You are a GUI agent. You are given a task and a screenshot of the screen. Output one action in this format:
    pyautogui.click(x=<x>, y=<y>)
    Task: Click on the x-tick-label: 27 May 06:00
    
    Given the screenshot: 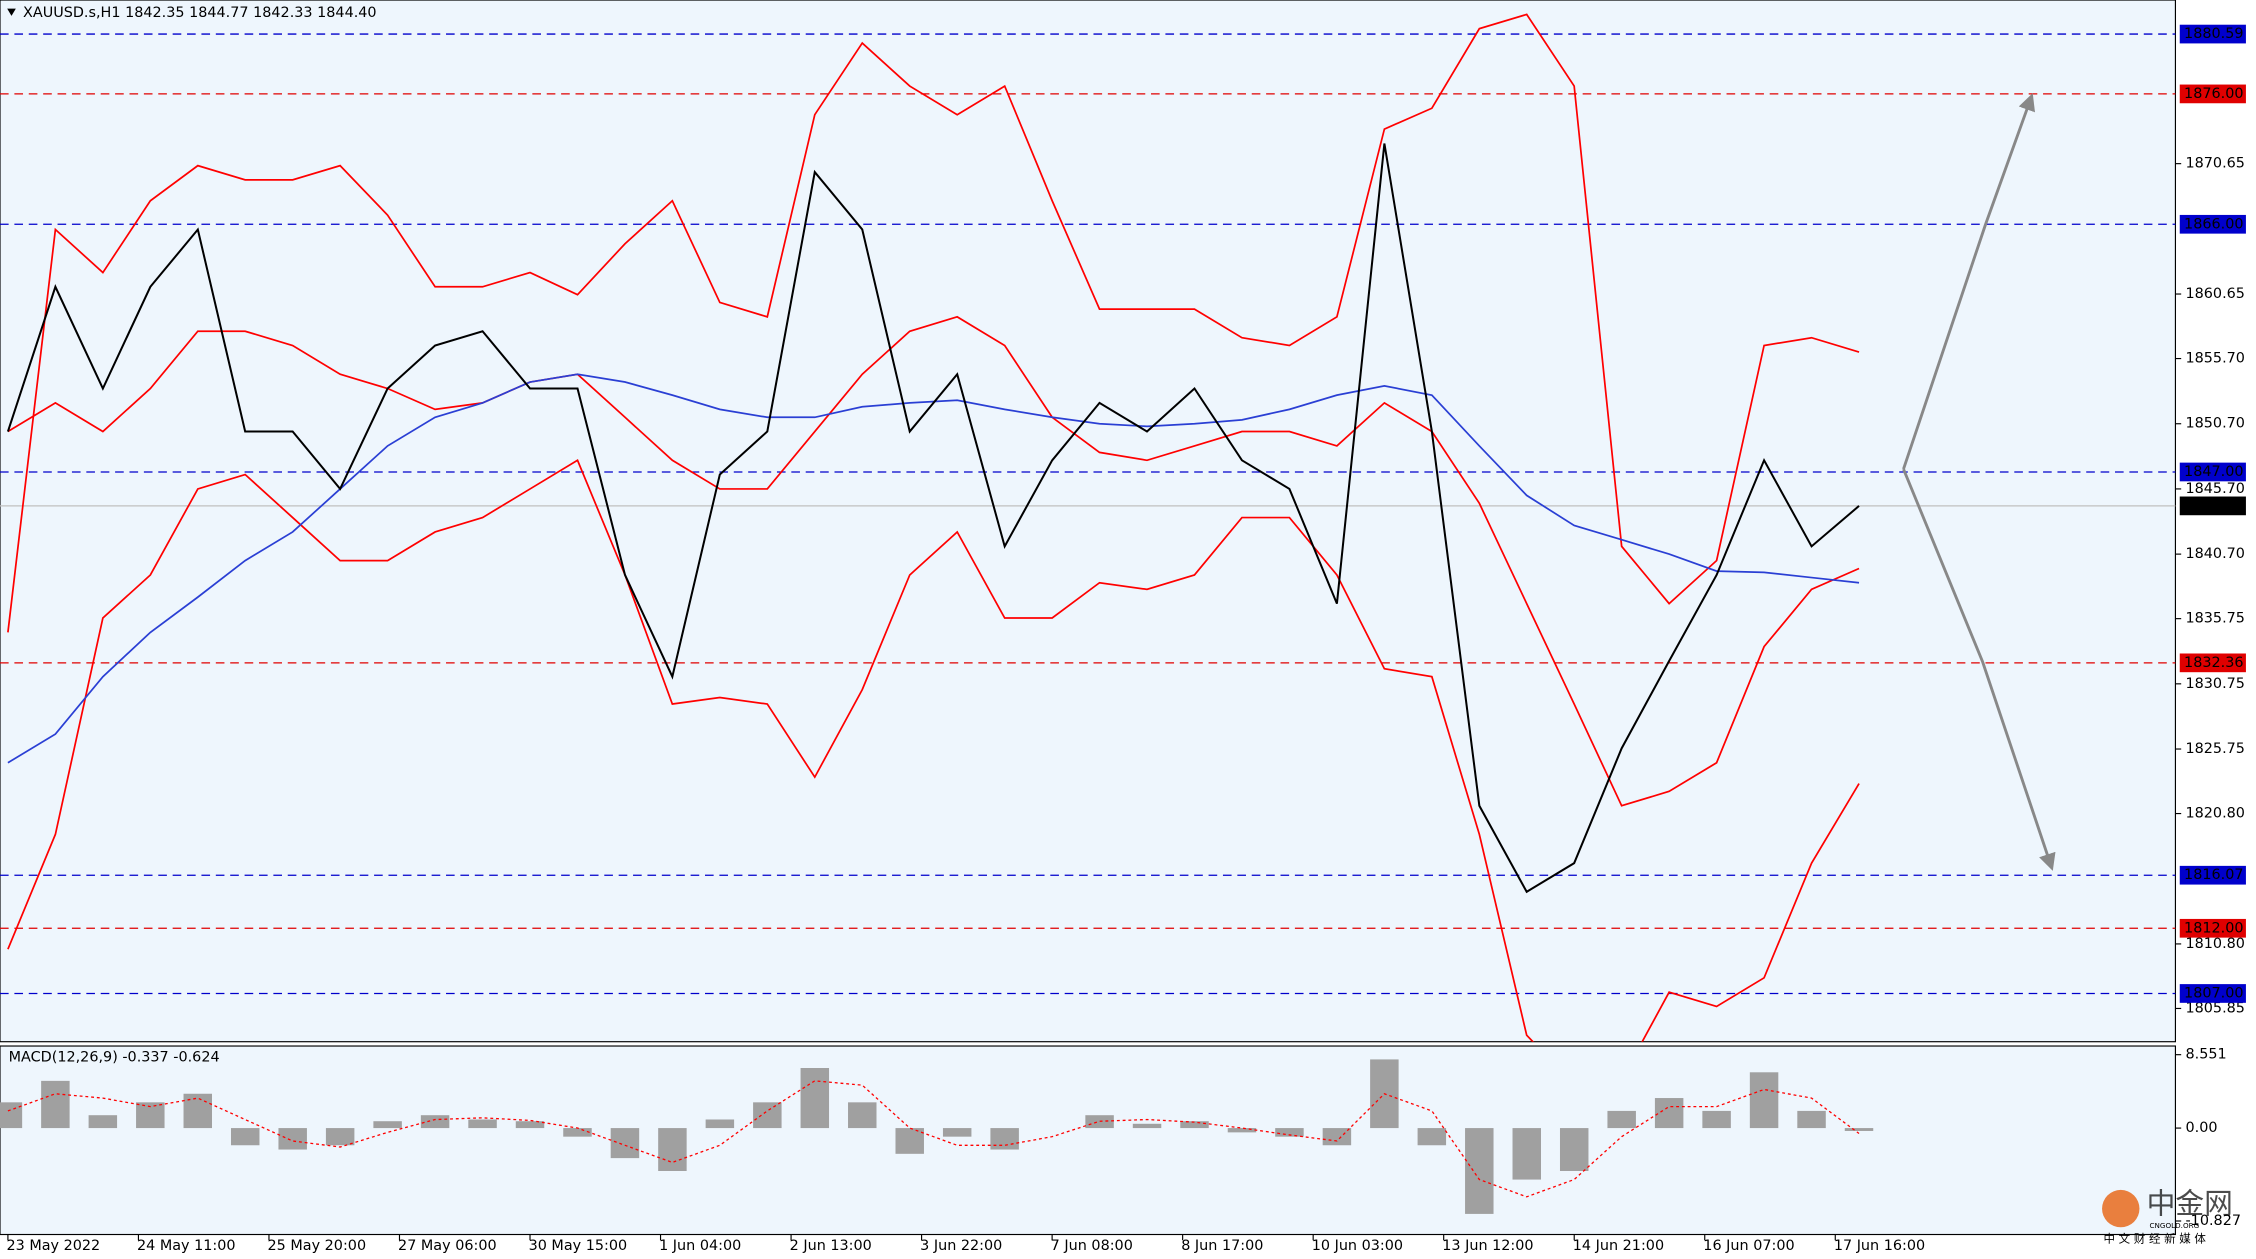 What is the action you would take?
    pyautogui.click(x=447, y=1246)
    